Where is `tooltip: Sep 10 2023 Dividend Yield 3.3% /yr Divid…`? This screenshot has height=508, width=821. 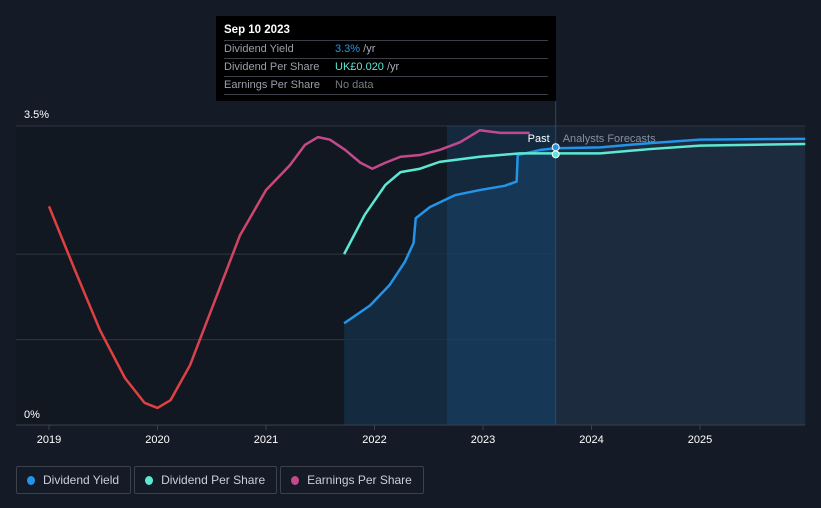
tooltip: Sep 10 2023 Dividend Yield 3.3% /yr Divid… is located at coordinates (386, 58).